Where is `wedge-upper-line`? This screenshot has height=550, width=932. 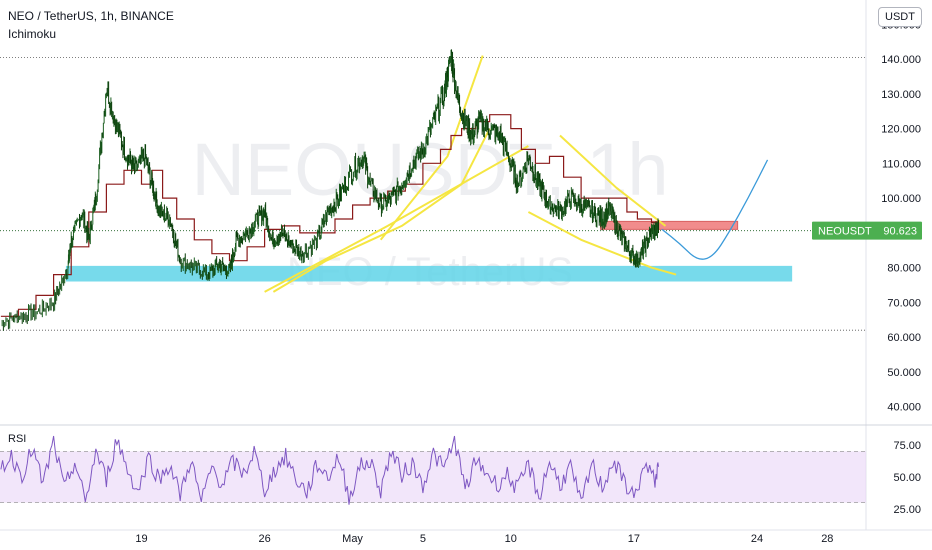 wedge-upper-line is located at coordinates (613, 180).